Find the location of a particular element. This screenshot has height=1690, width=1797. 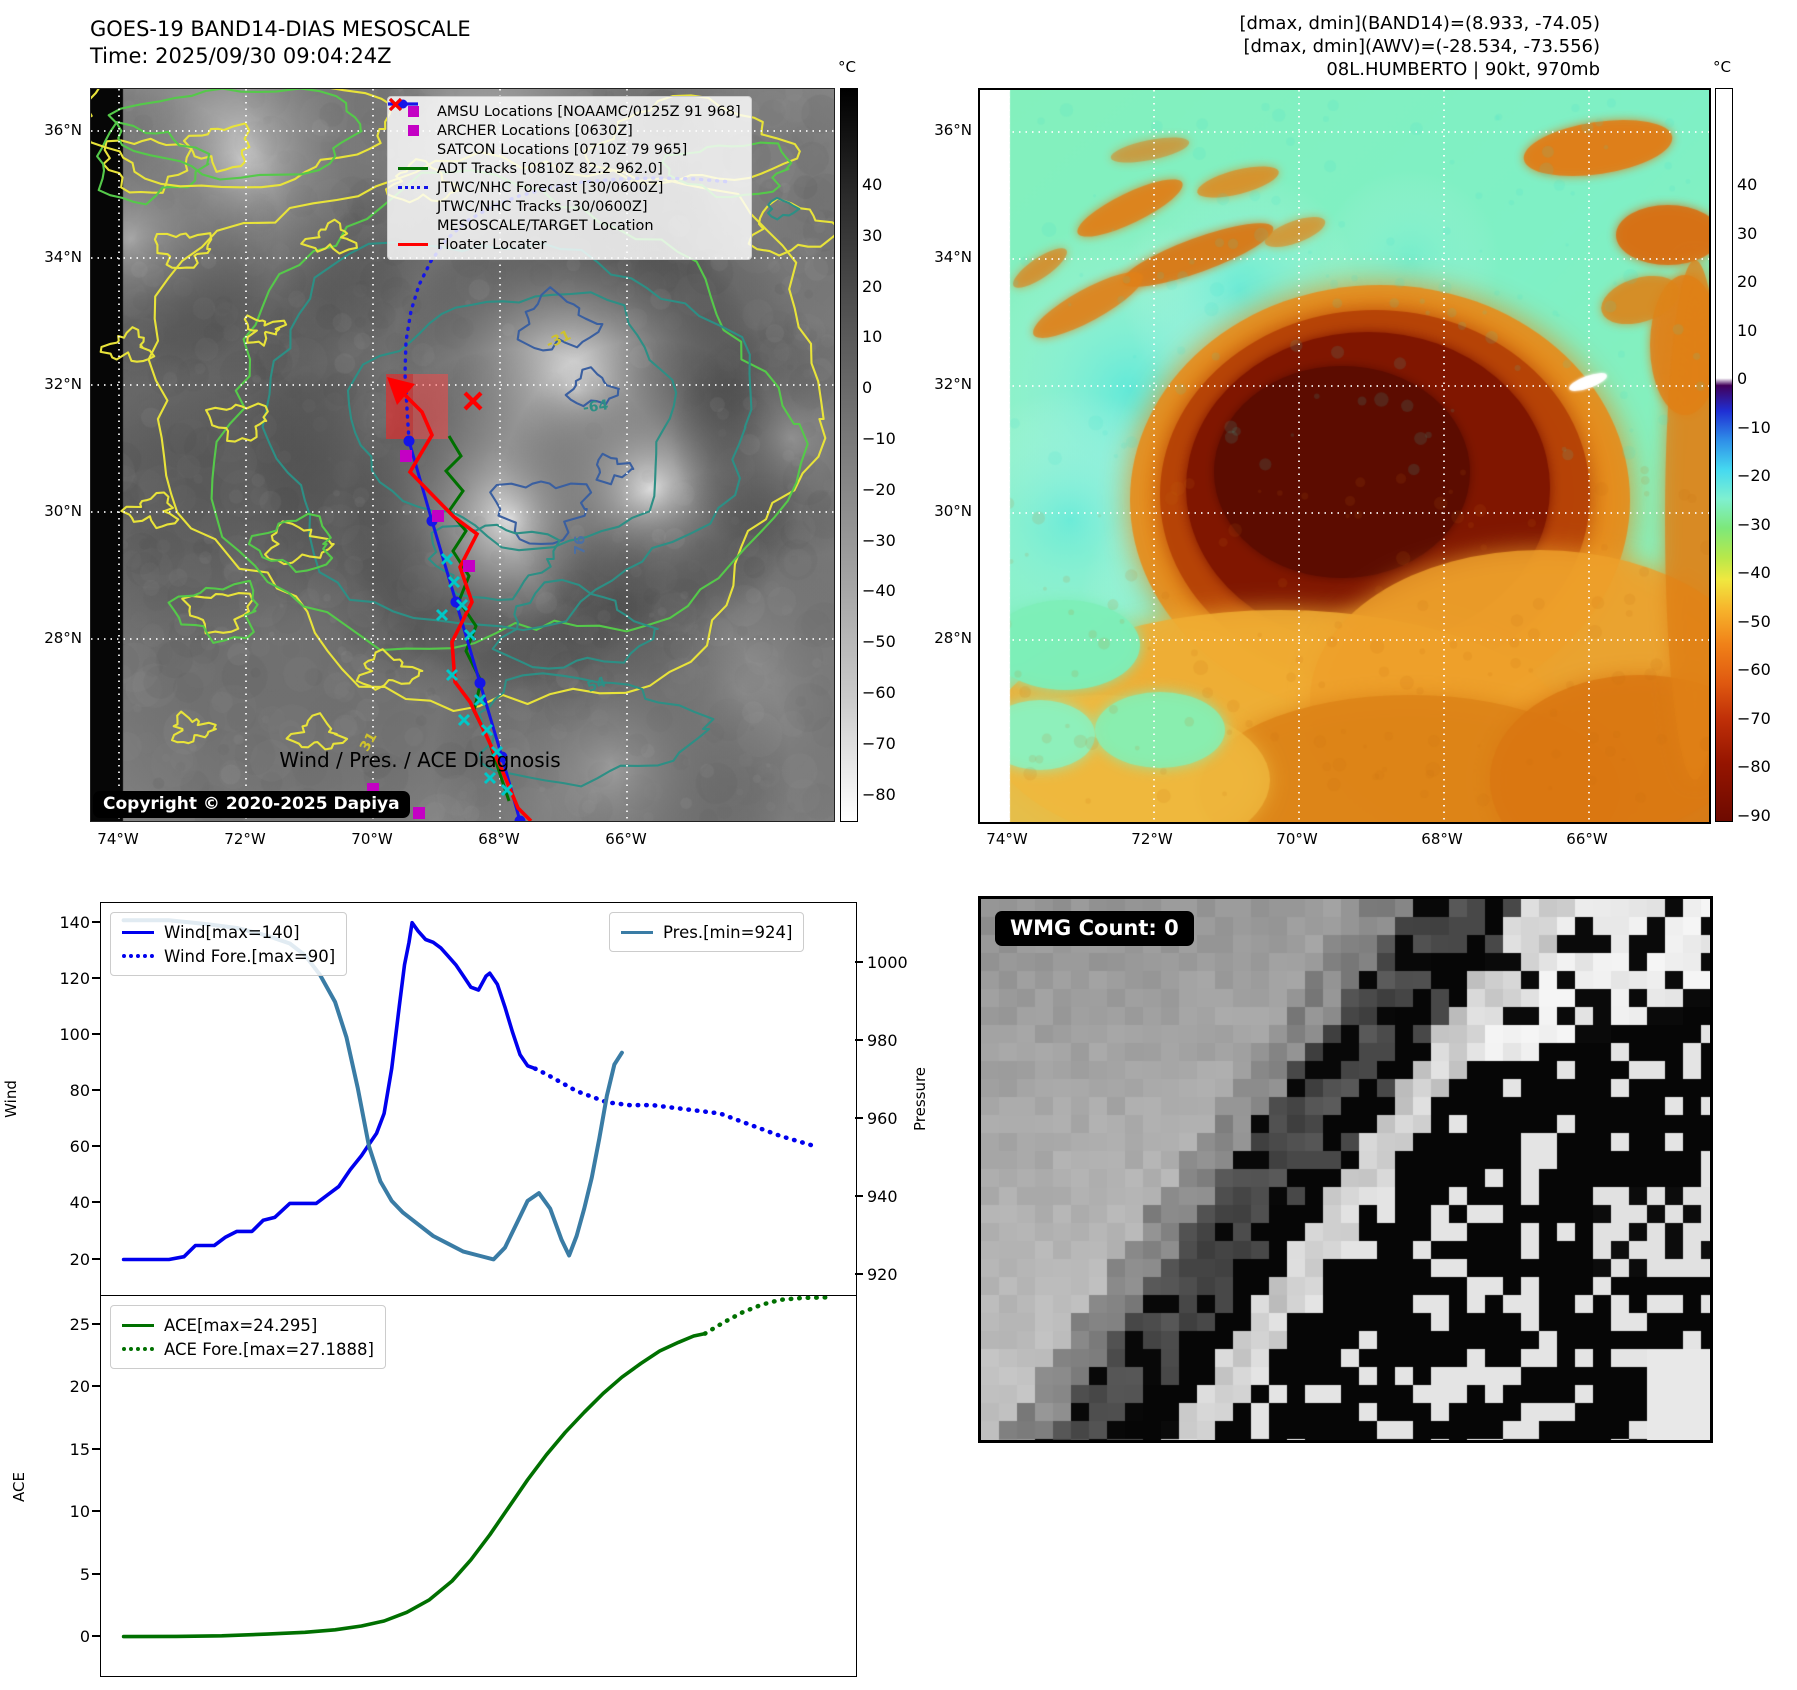

timestamp: Time: 2025/09/30 09:04:24Z is located at coordinates (241, 56).